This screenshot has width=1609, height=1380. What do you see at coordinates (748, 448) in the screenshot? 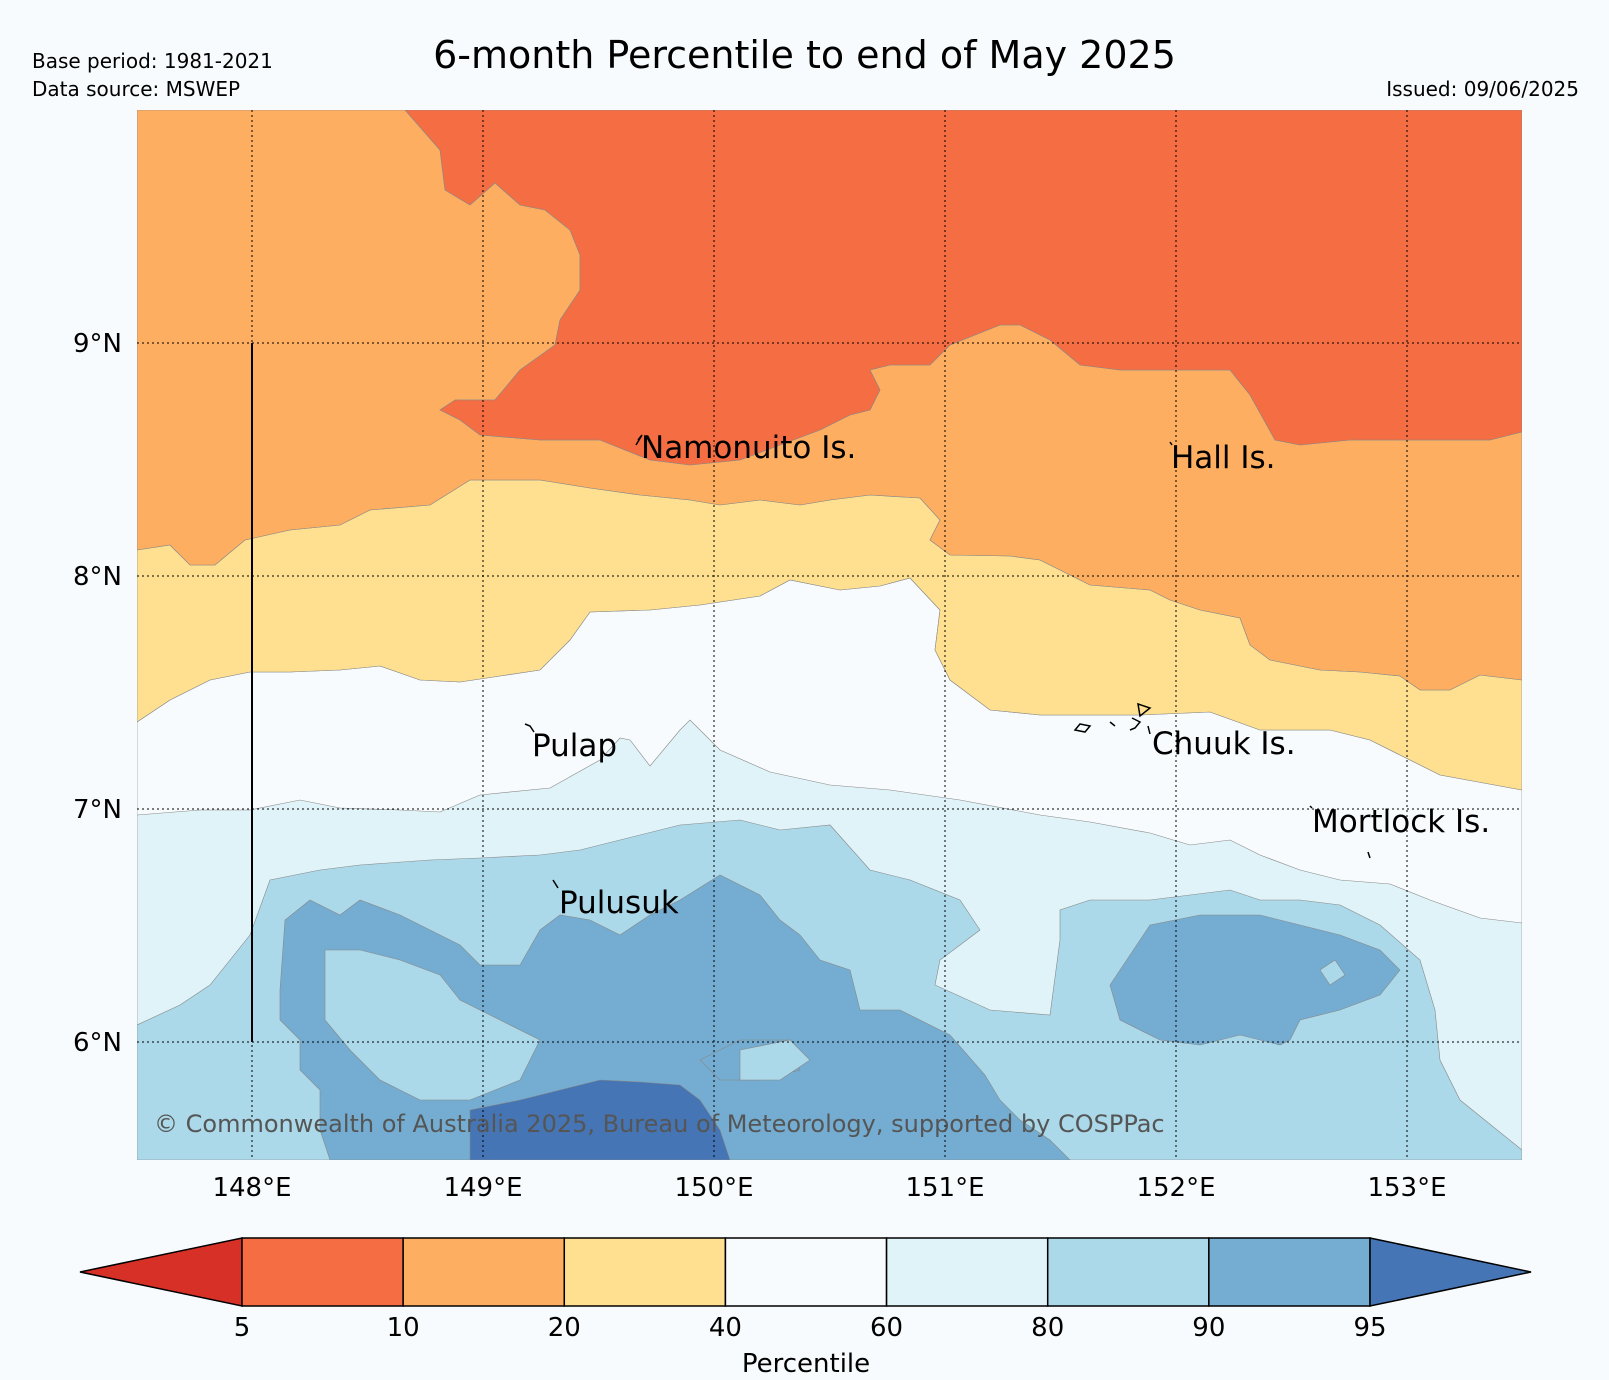
I see `label-namonuito: Namonuito Is.` at bounding box center [748, 448].